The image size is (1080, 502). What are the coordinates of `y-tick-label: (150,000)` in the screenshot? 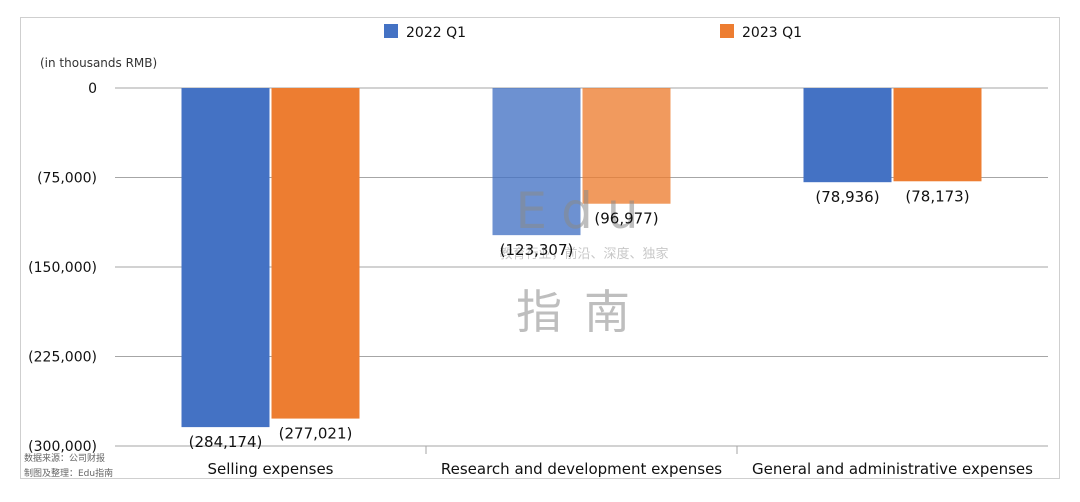 It's located at (62, 268).